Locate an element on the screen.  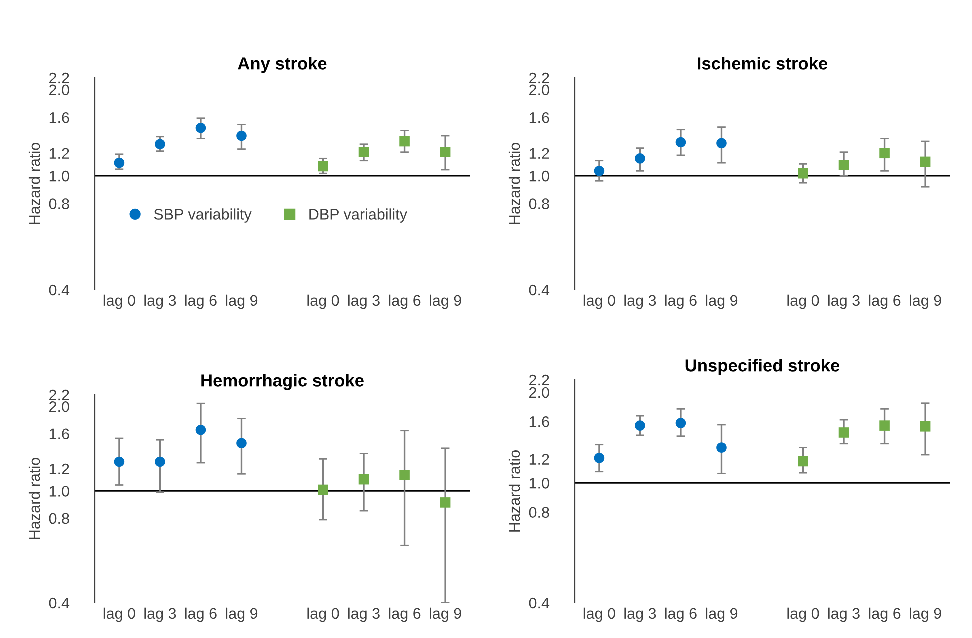
legend-label: DBP variability is located at coordinates (359, 215).